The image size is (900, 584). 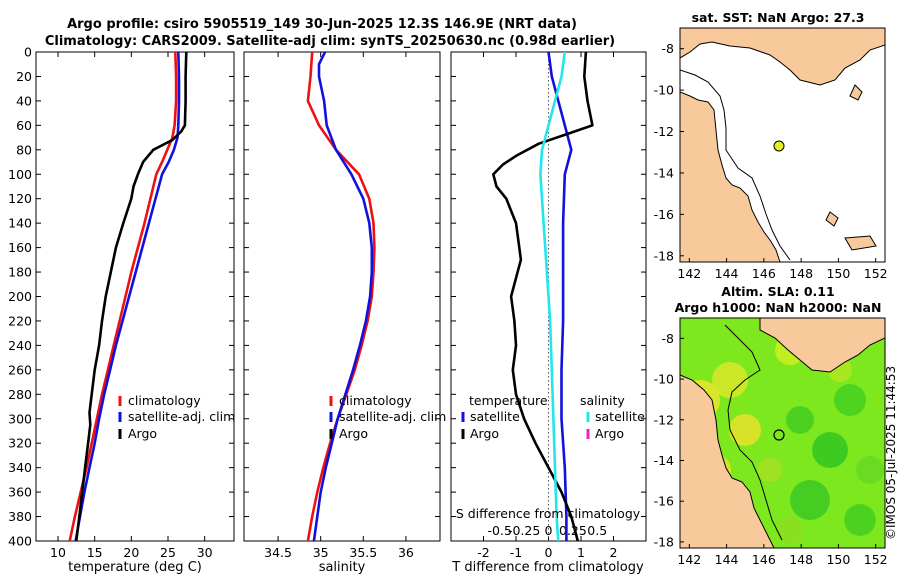 I want to click on temperature-legend: climatology satellite-adj. clim Argo, so click(x=176, y=417).